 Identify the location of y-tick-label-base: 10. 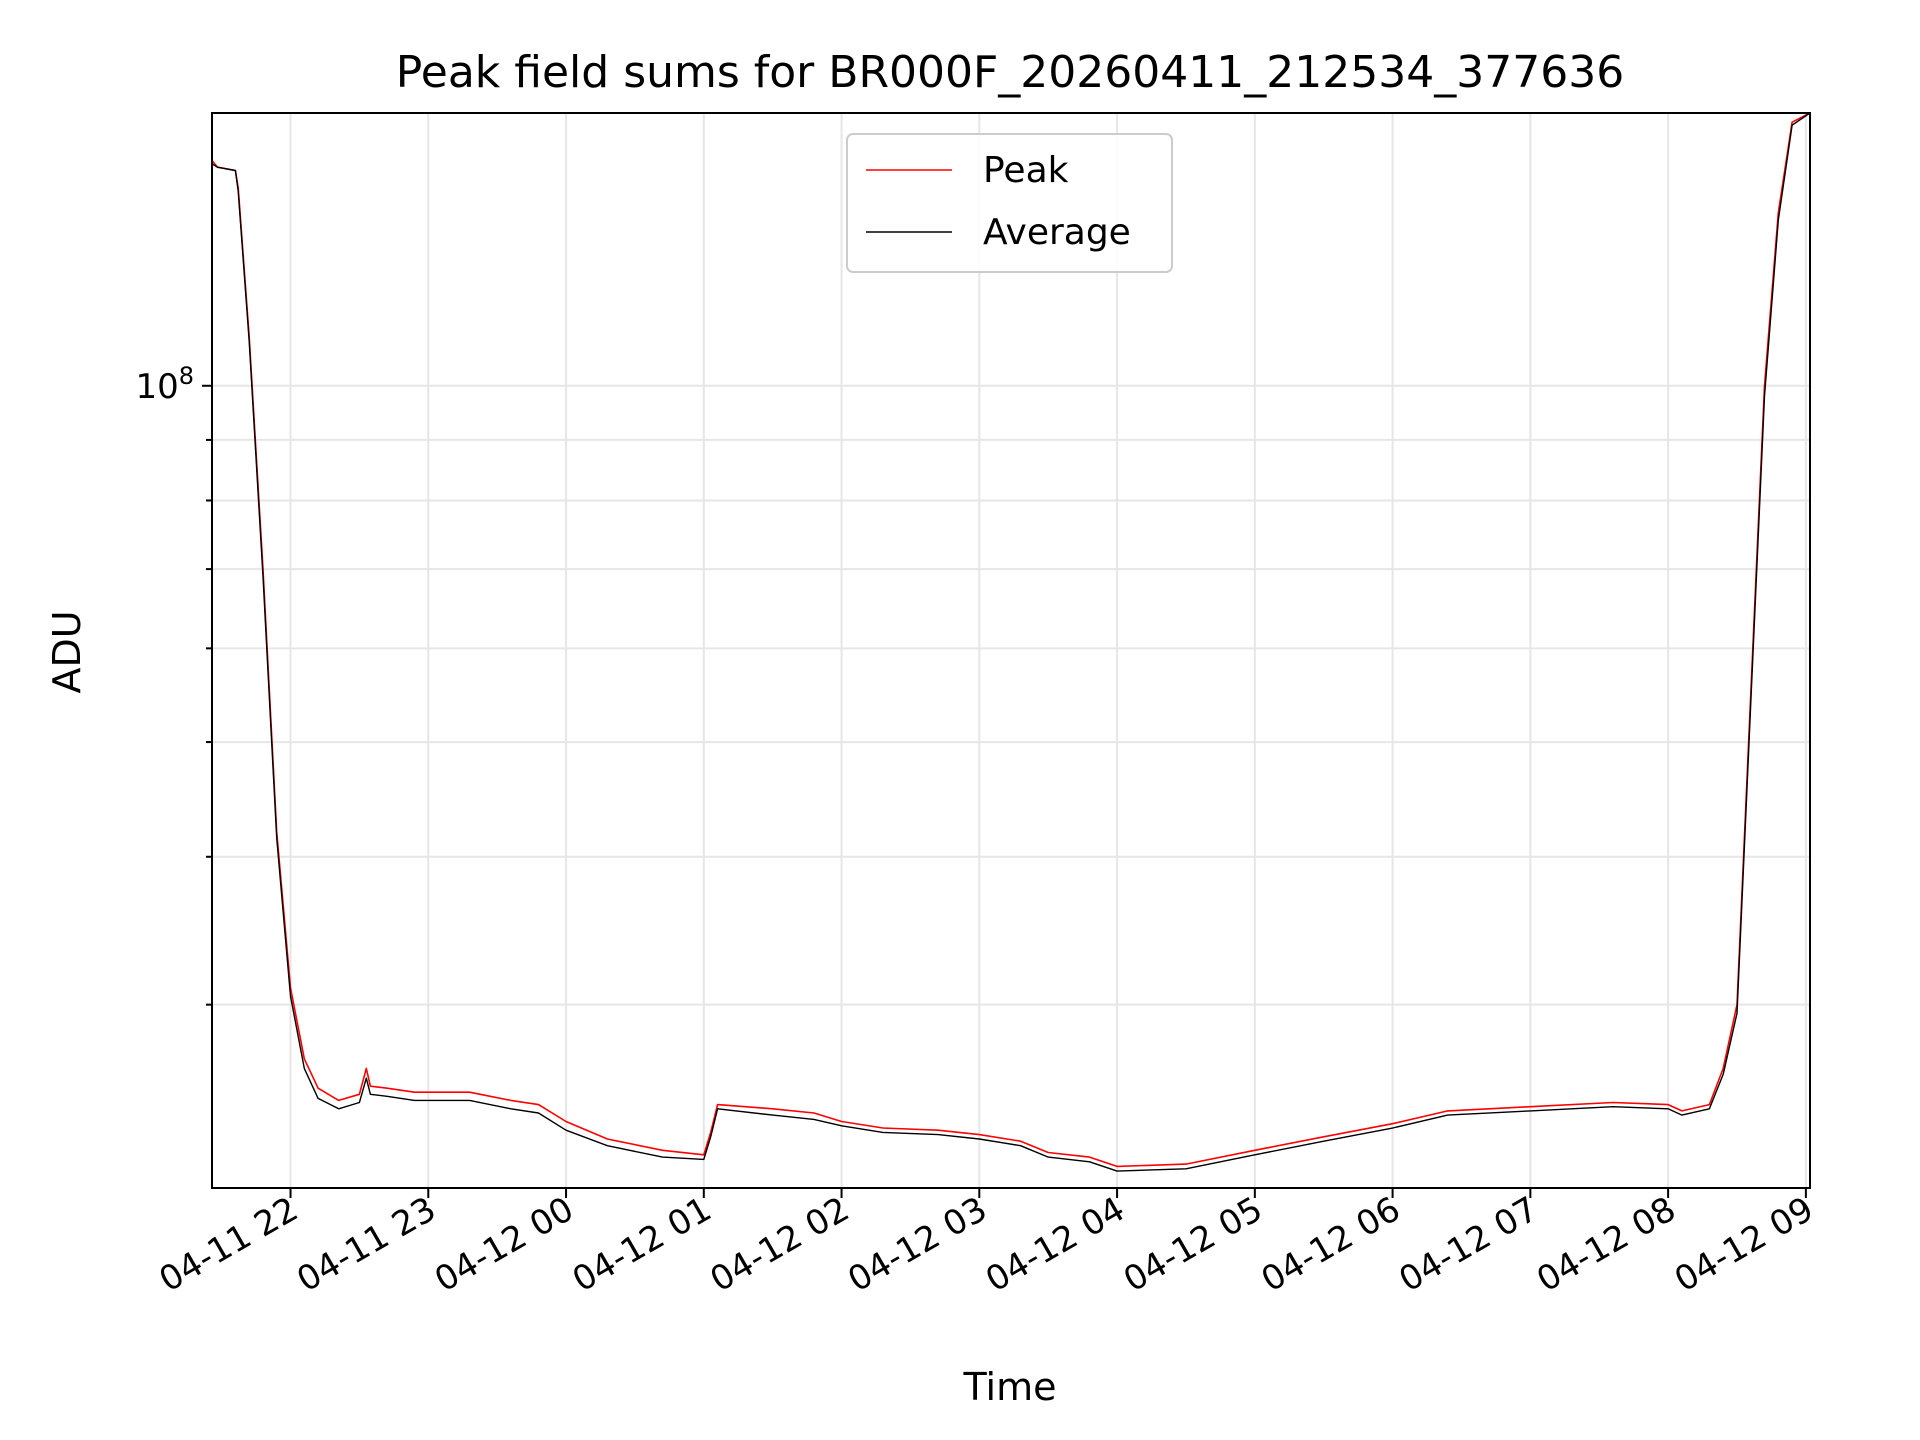
(156, 387).